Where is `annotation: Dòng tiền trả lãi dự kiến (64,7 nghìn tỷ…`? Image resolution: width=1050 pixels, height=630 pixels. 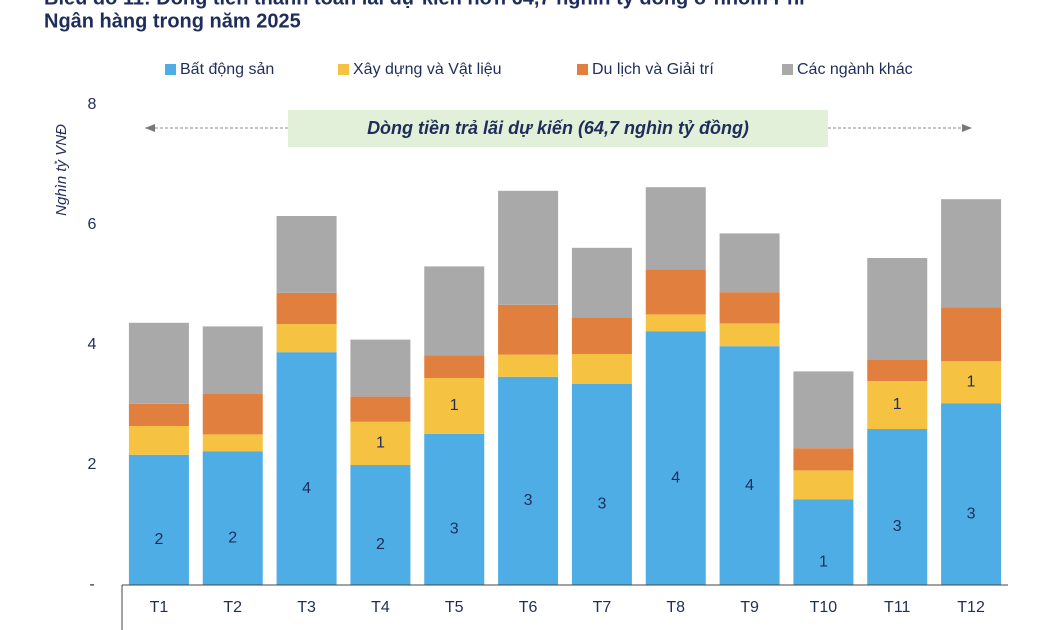 annotation: Dòng tiền trả lãi dự kiến (64,7 nghìn tỷ… is located at coordinates (558, 128).